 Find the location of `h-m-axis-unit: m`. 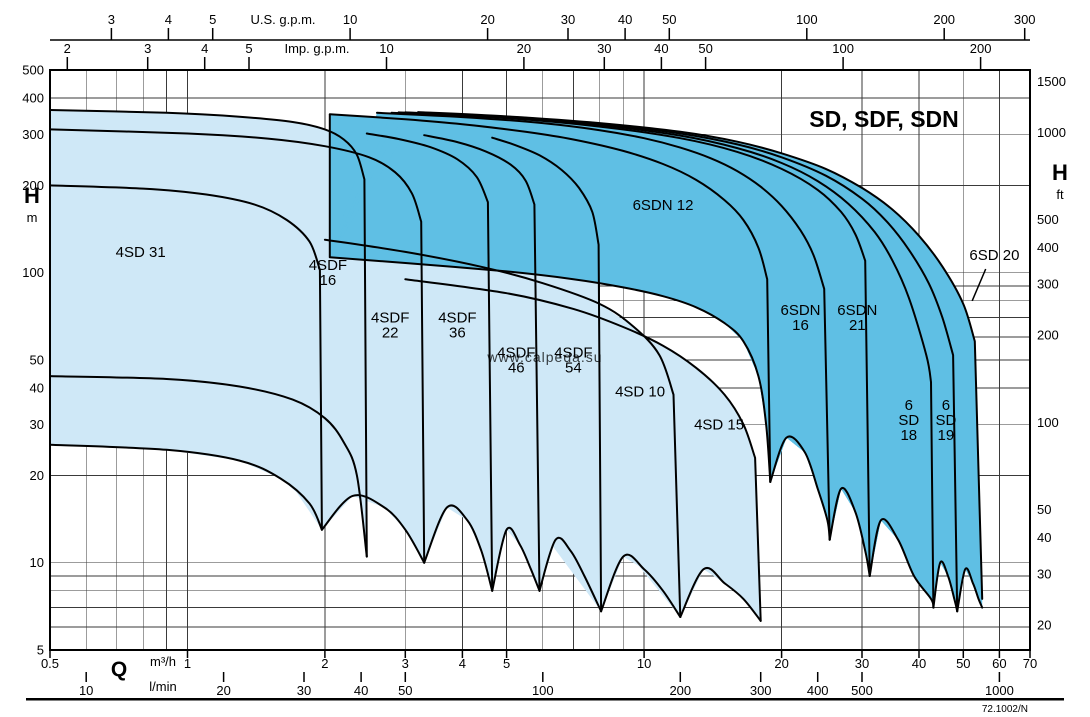

h-m-axis-unit: m is located at coordinates (32, 217).